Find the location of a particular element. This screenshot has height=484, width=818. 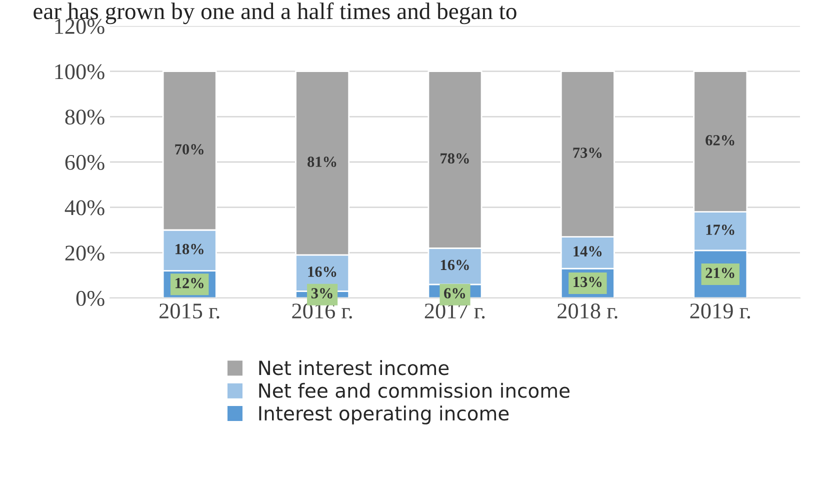

data-label: 14% is located at coordinates (588, 251).